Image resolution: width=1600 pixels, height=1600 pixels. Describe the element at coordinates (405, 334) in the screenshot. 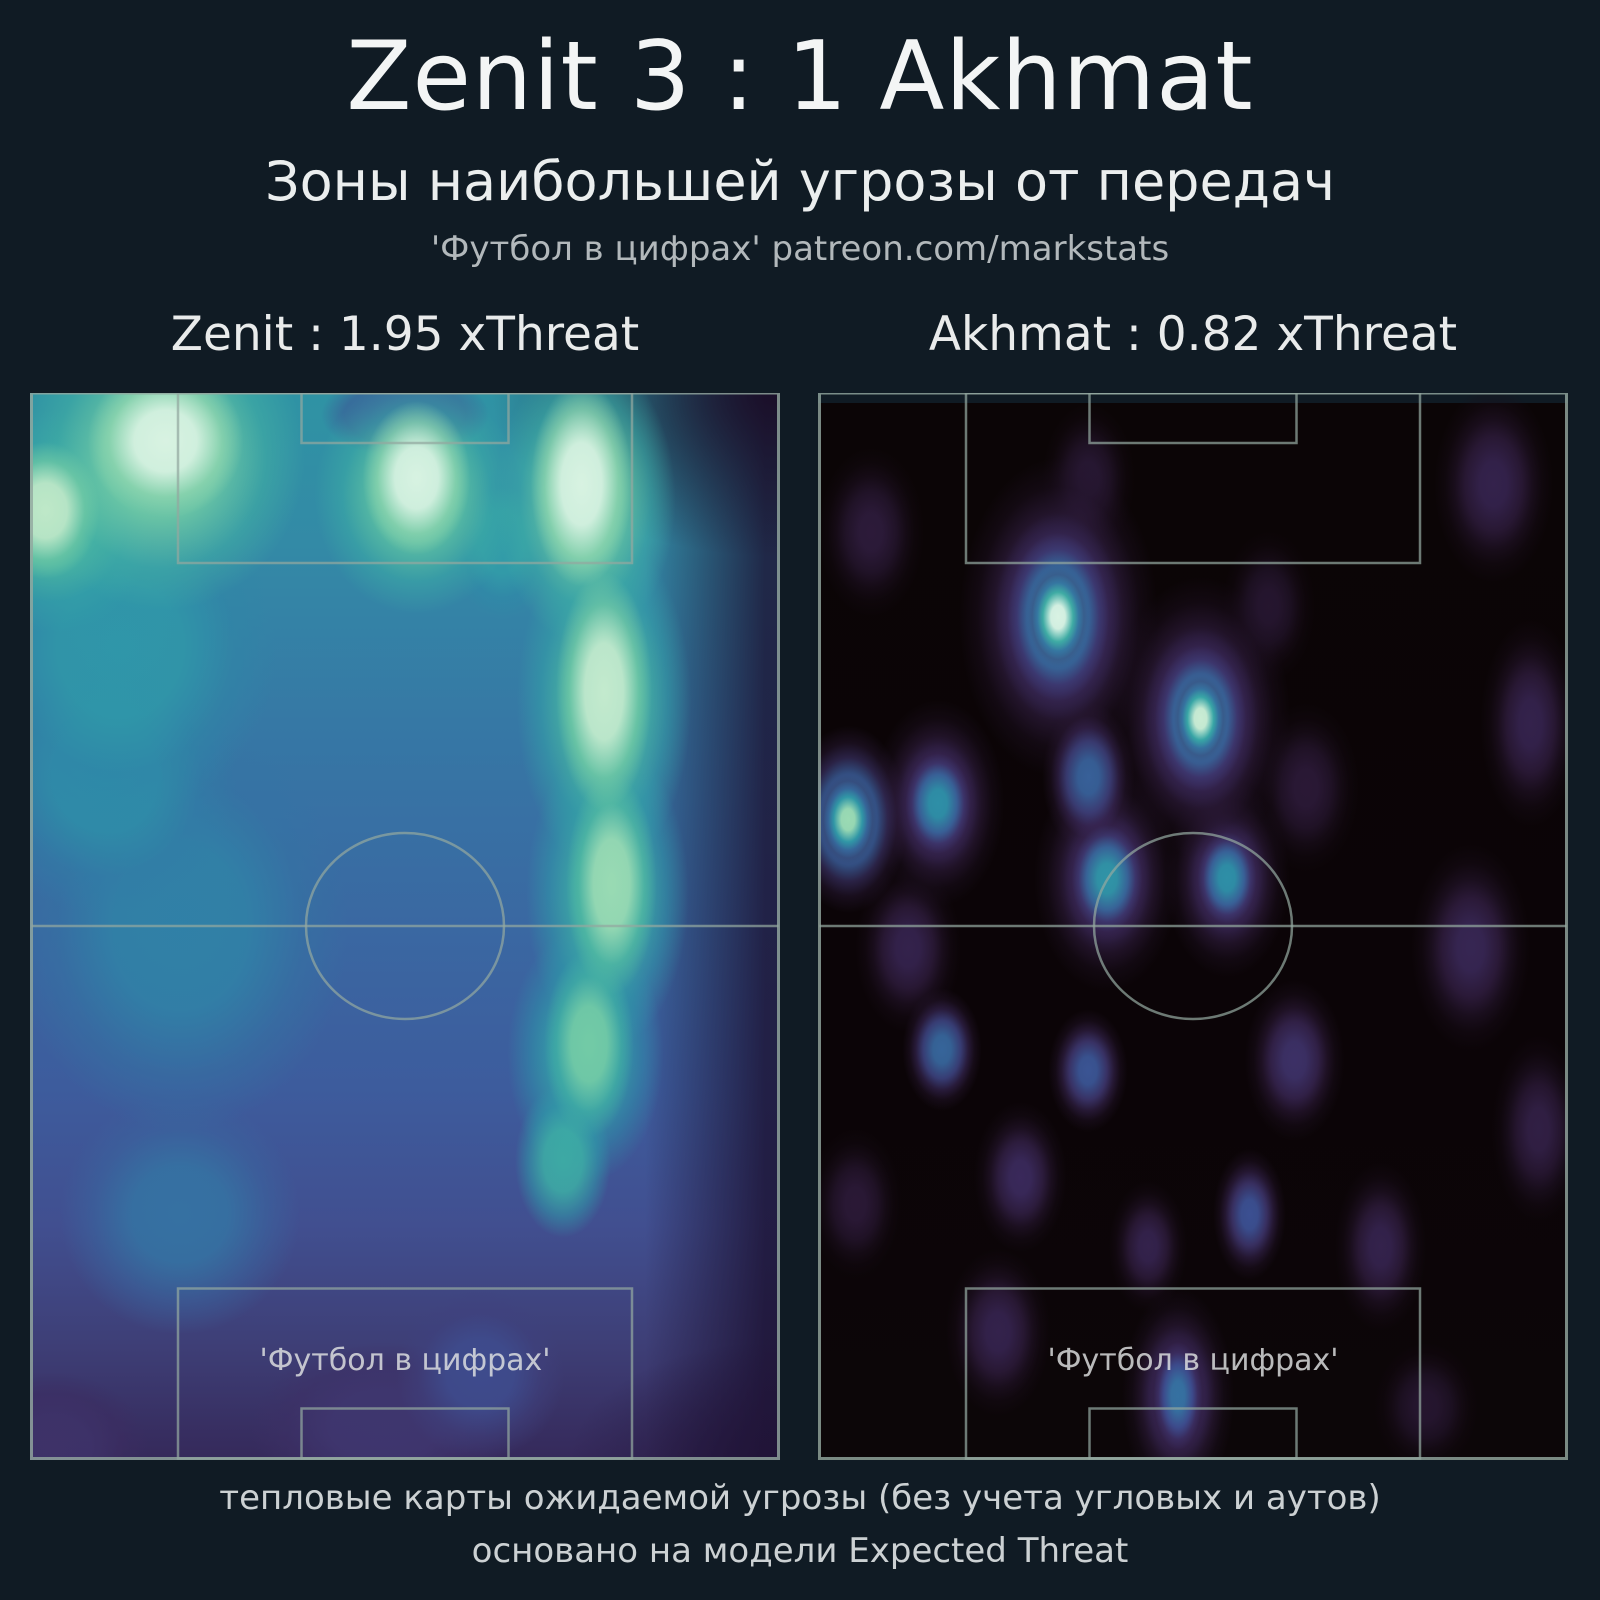

I see `panel-title-zenit: Zenit : 1.95 xThreat` at that location.